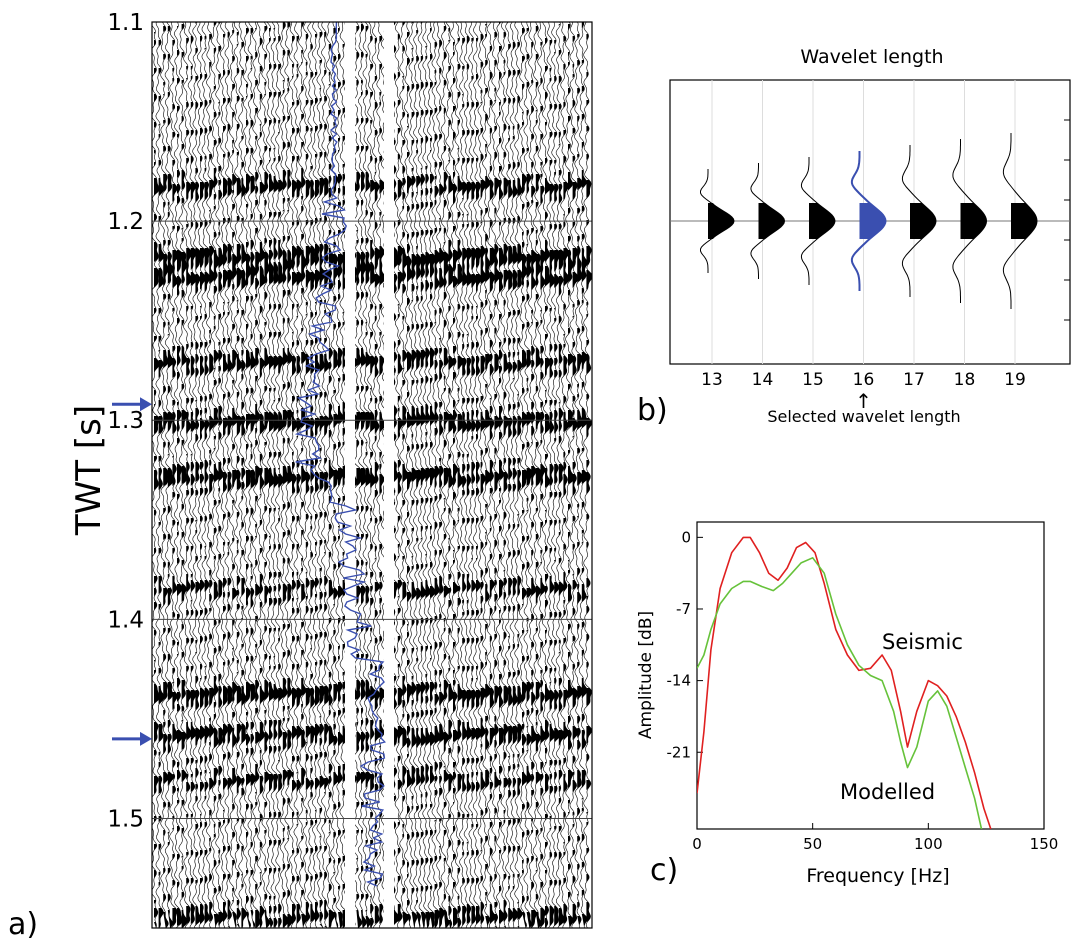 Image resolution: width=1090 pixels, height=950 pixels. Describe the element at coordinates (697, 844) in the screenshot. I see `frequency-tick-label: 0` at that location.